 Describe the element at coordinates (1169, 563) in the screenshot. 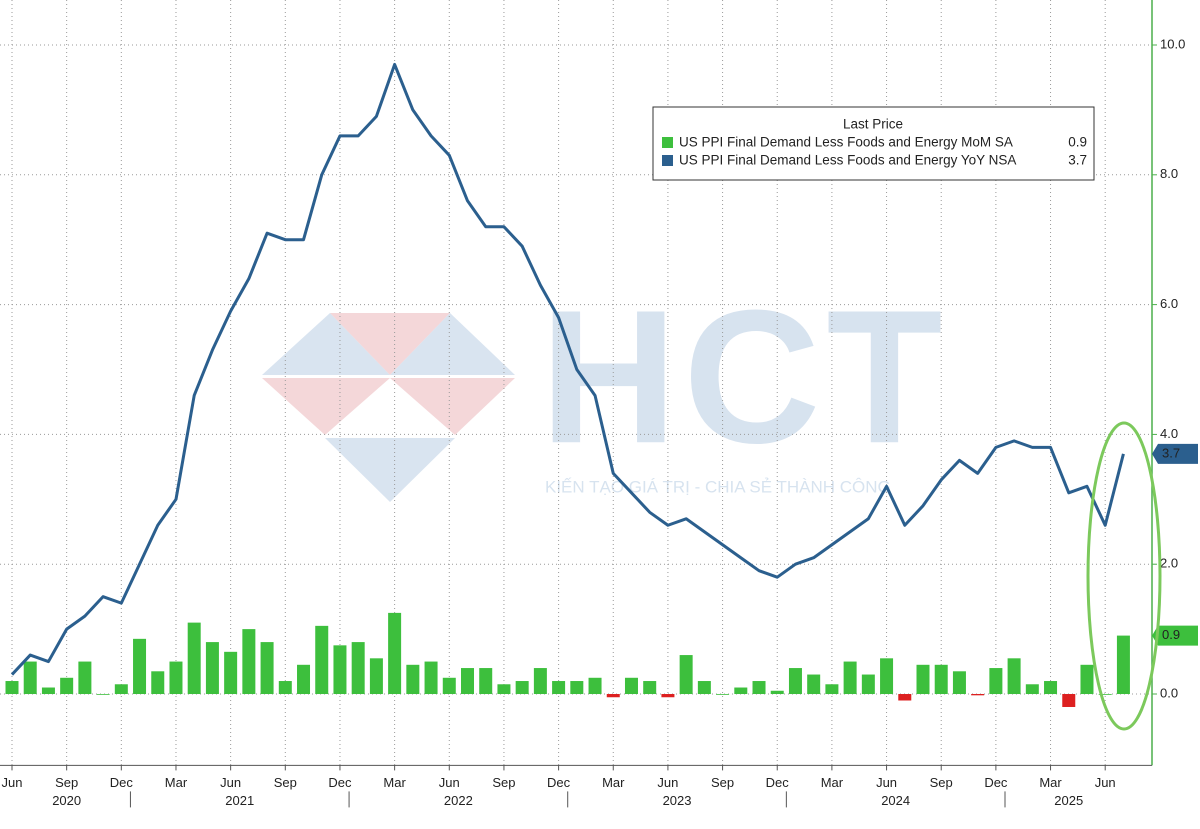

I see `y-tick-label: 2.0` at that location.